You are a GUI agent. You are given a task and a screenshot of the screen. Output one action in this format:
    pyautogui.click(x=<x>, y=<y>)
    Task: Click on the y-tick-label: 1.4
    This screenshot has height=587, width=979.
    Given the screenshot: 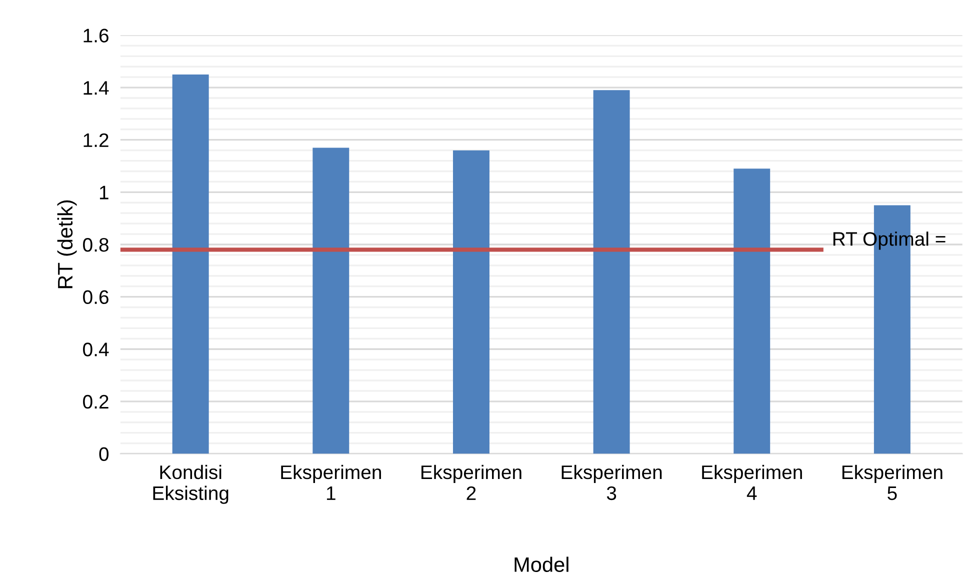 What is the action you would take?
    pyautogui.click(x=96, y=88)
    